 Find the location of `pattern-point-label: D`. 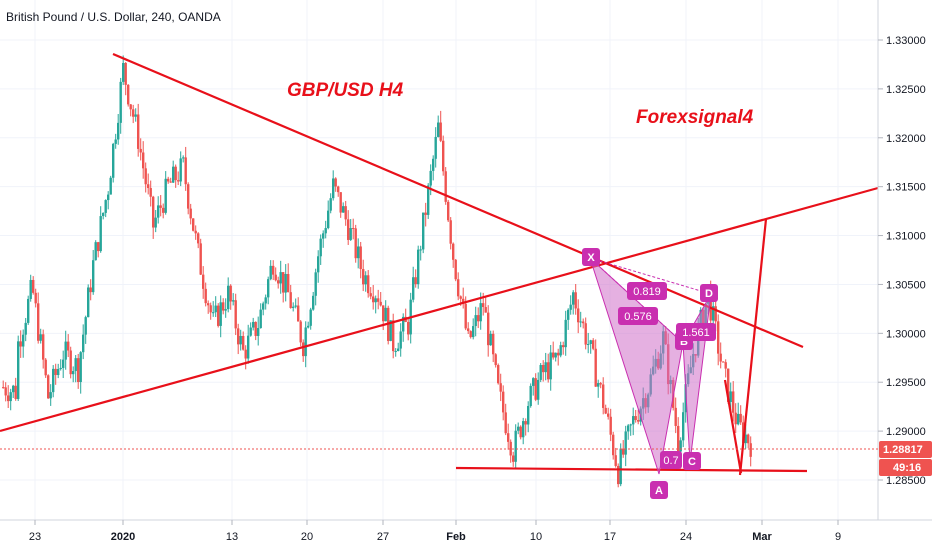

pattern-point-label: D is located at coordinates (709, 294).